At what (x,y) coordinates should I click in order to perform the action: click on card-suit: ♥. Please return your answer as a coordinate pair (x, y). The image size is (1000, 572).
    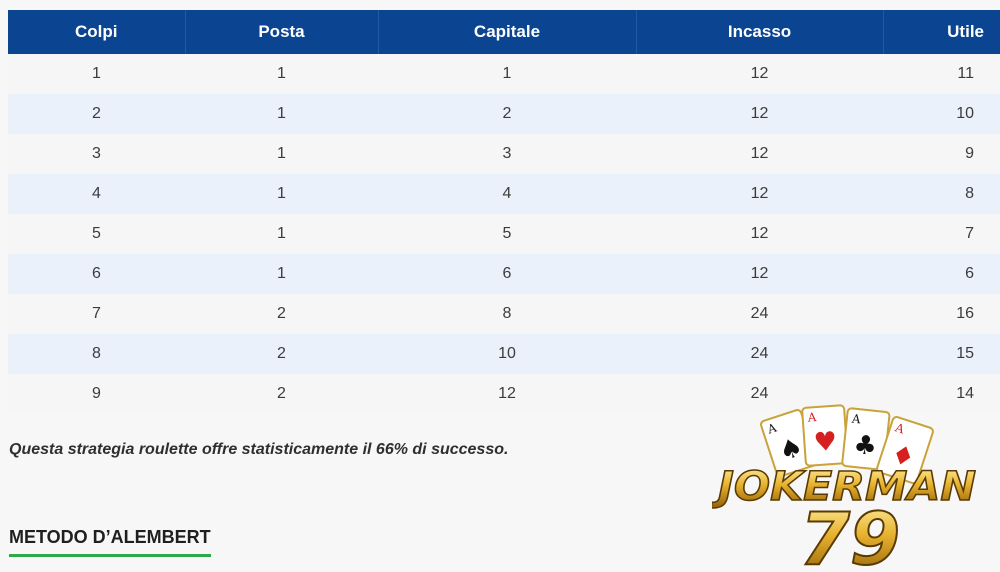
    Looking at the image, I should click on (825, 443).